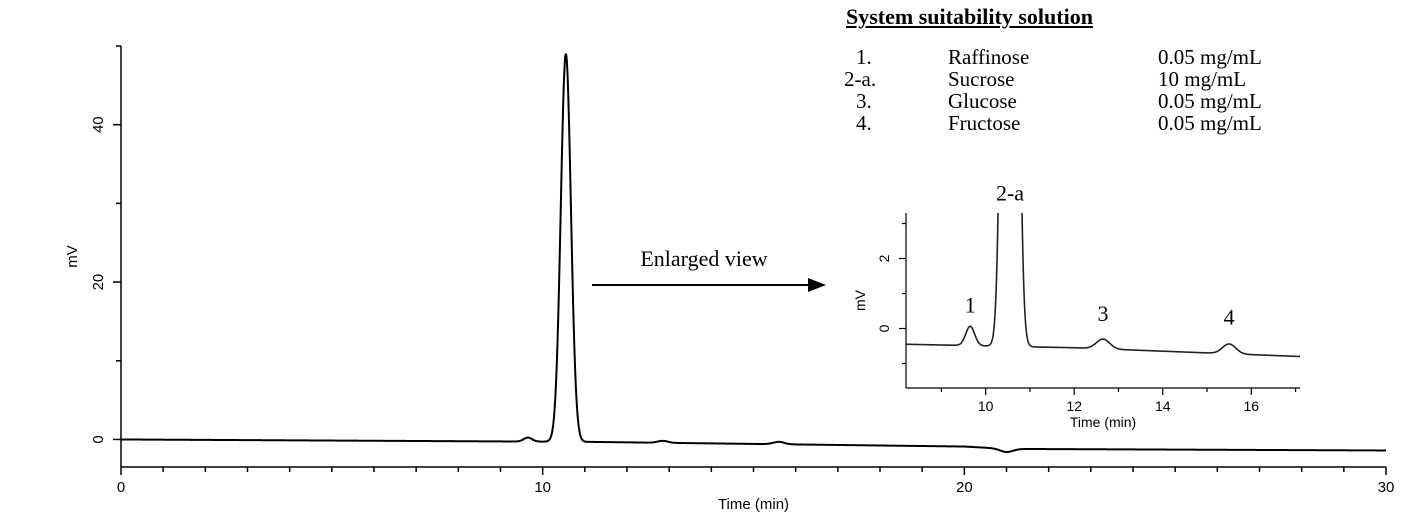 Image resolution: width=1404 pixels, height=528 pixels. Describe the element at coordinates (984, 123) in the screenshot. I see `legend-item-name: Fructose` at that location.